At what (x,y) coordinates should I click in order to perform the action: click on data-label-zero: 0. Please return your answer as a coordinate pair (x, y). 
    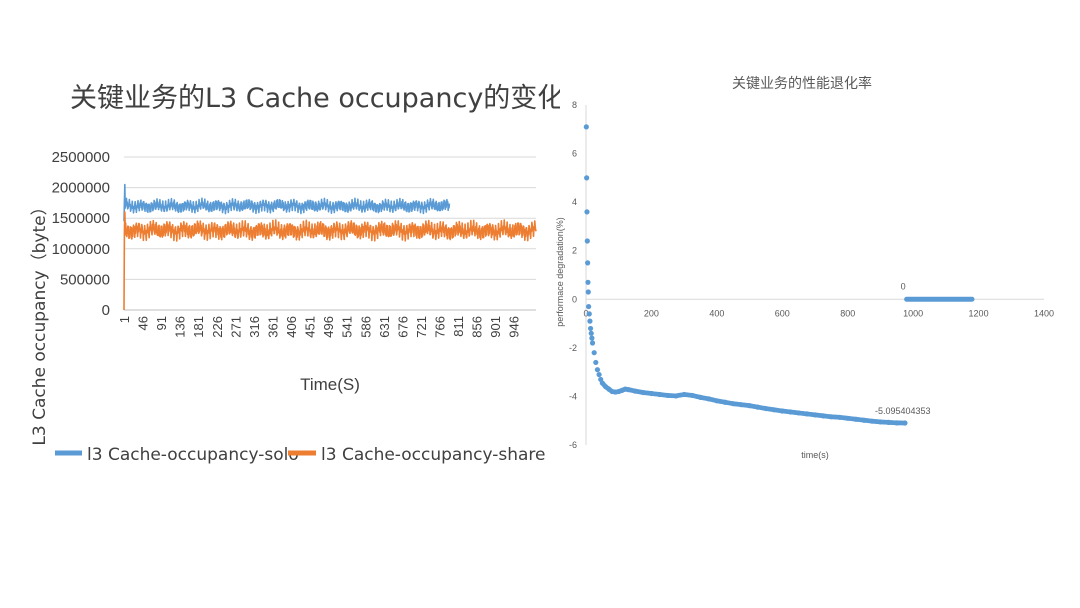
    Looking at the image, I should click on (903, 286).